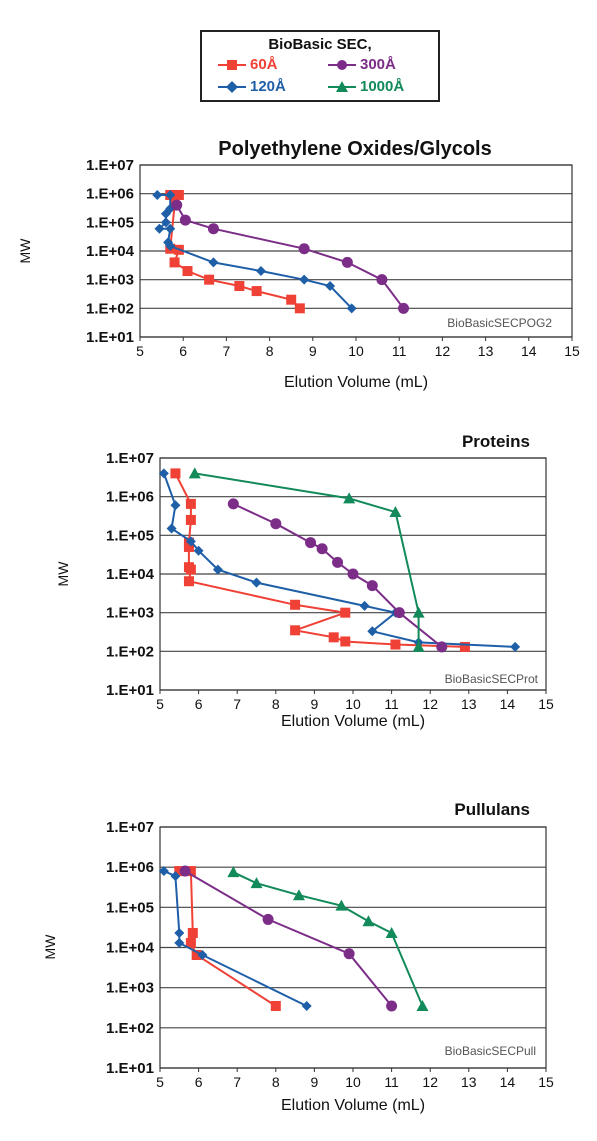  I want to click on legend-marker-triangle-icon, so click(342, 86).